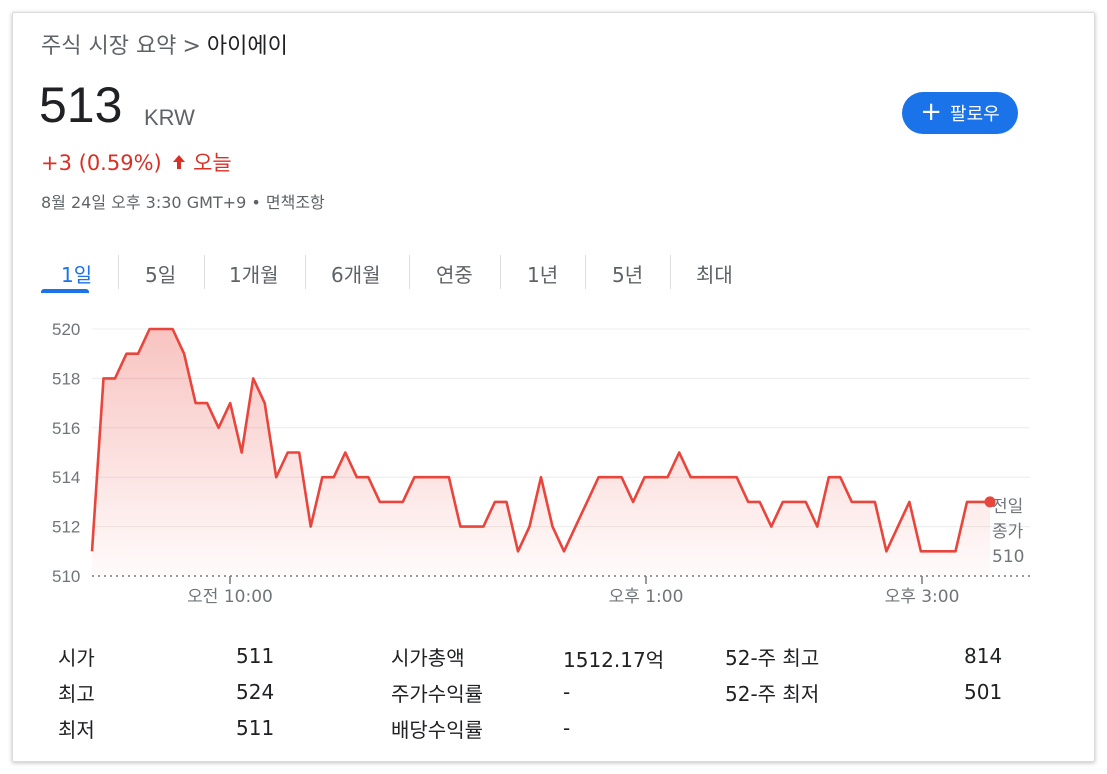 This screenshot has width=1107, height=774. Describe the element at coordinates (255, 656) in the screenshot. I see `stat-value-open: 511` at that location.